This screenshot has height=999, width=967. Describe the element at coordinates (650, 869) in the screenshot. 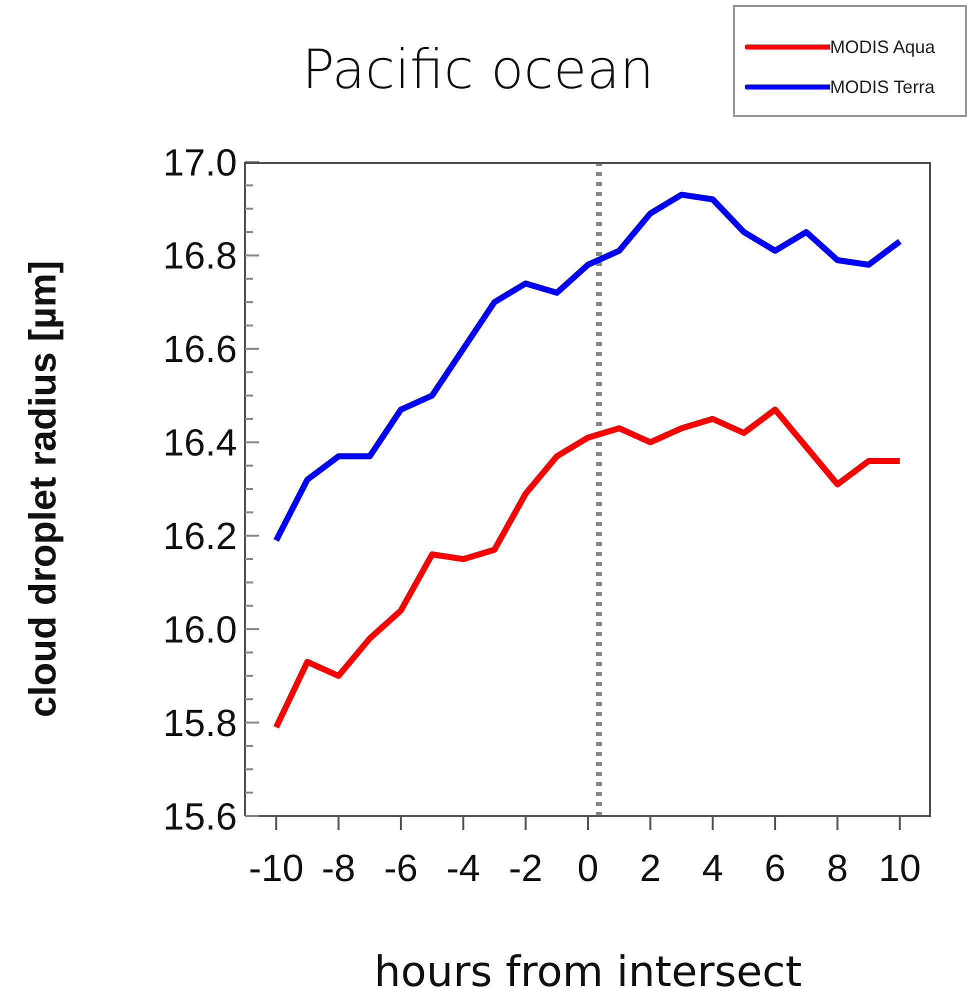

I see `x-tick-label: 2` at that location.